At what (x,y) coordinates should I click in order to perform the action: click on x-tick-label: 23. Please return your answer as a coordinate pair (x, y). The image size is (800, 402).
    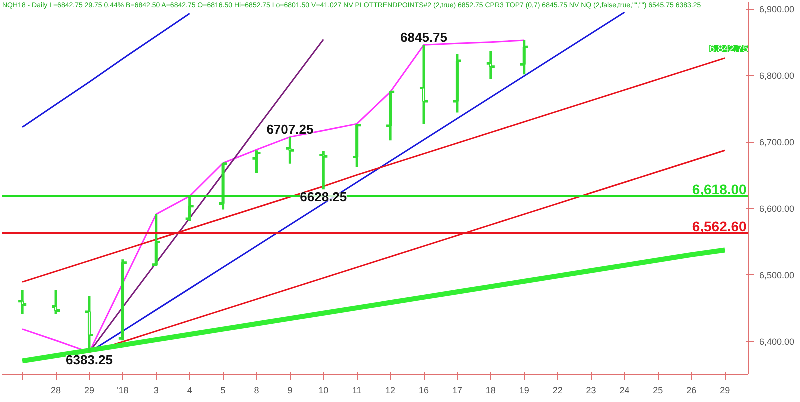
    Looking at the image, I should click on (591, 391).